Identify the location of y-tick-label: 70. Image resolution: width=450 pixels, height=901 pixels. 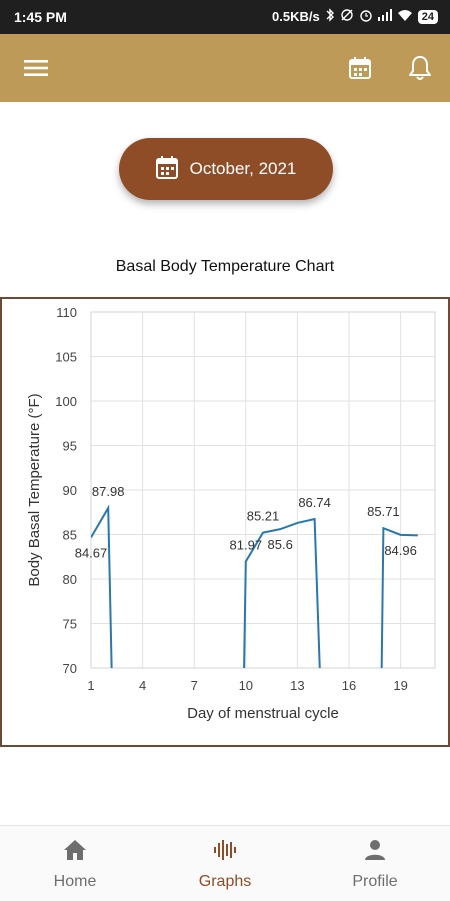
(70, 668).